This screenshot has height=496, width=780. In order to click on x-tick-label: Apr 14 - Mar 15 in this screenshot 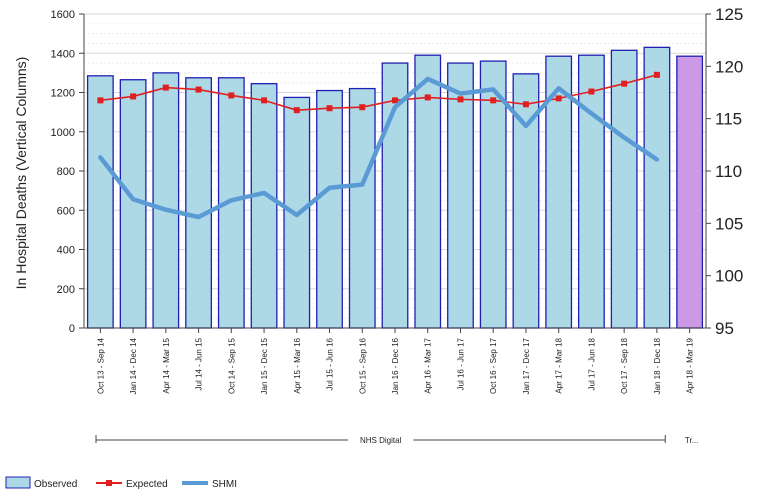, I will do `click(166, 365)`.